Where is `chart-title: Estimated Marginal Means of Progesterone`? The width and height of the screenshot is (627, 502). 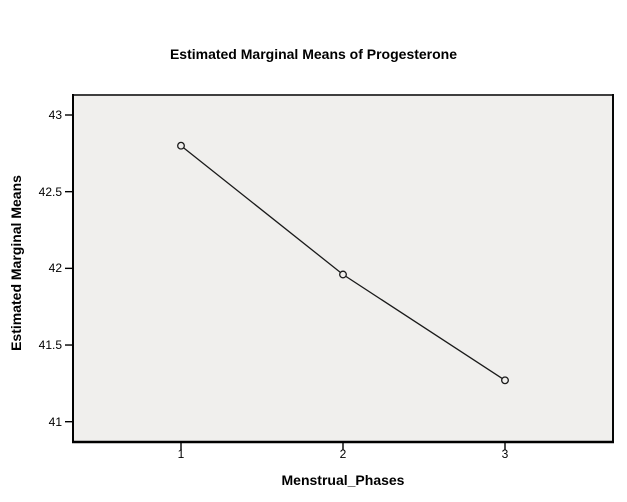 chart-title: Estimated Marginal Means of Progesterone is located at coordinates (313, 54).